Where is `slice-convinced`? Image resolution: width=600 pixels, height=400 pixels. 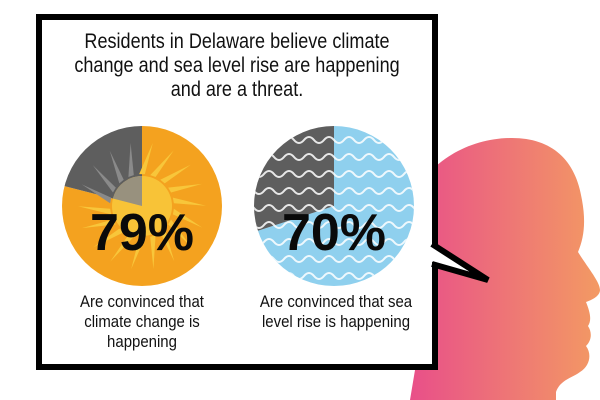
slice-convinced is located at coordinates (335, 206).